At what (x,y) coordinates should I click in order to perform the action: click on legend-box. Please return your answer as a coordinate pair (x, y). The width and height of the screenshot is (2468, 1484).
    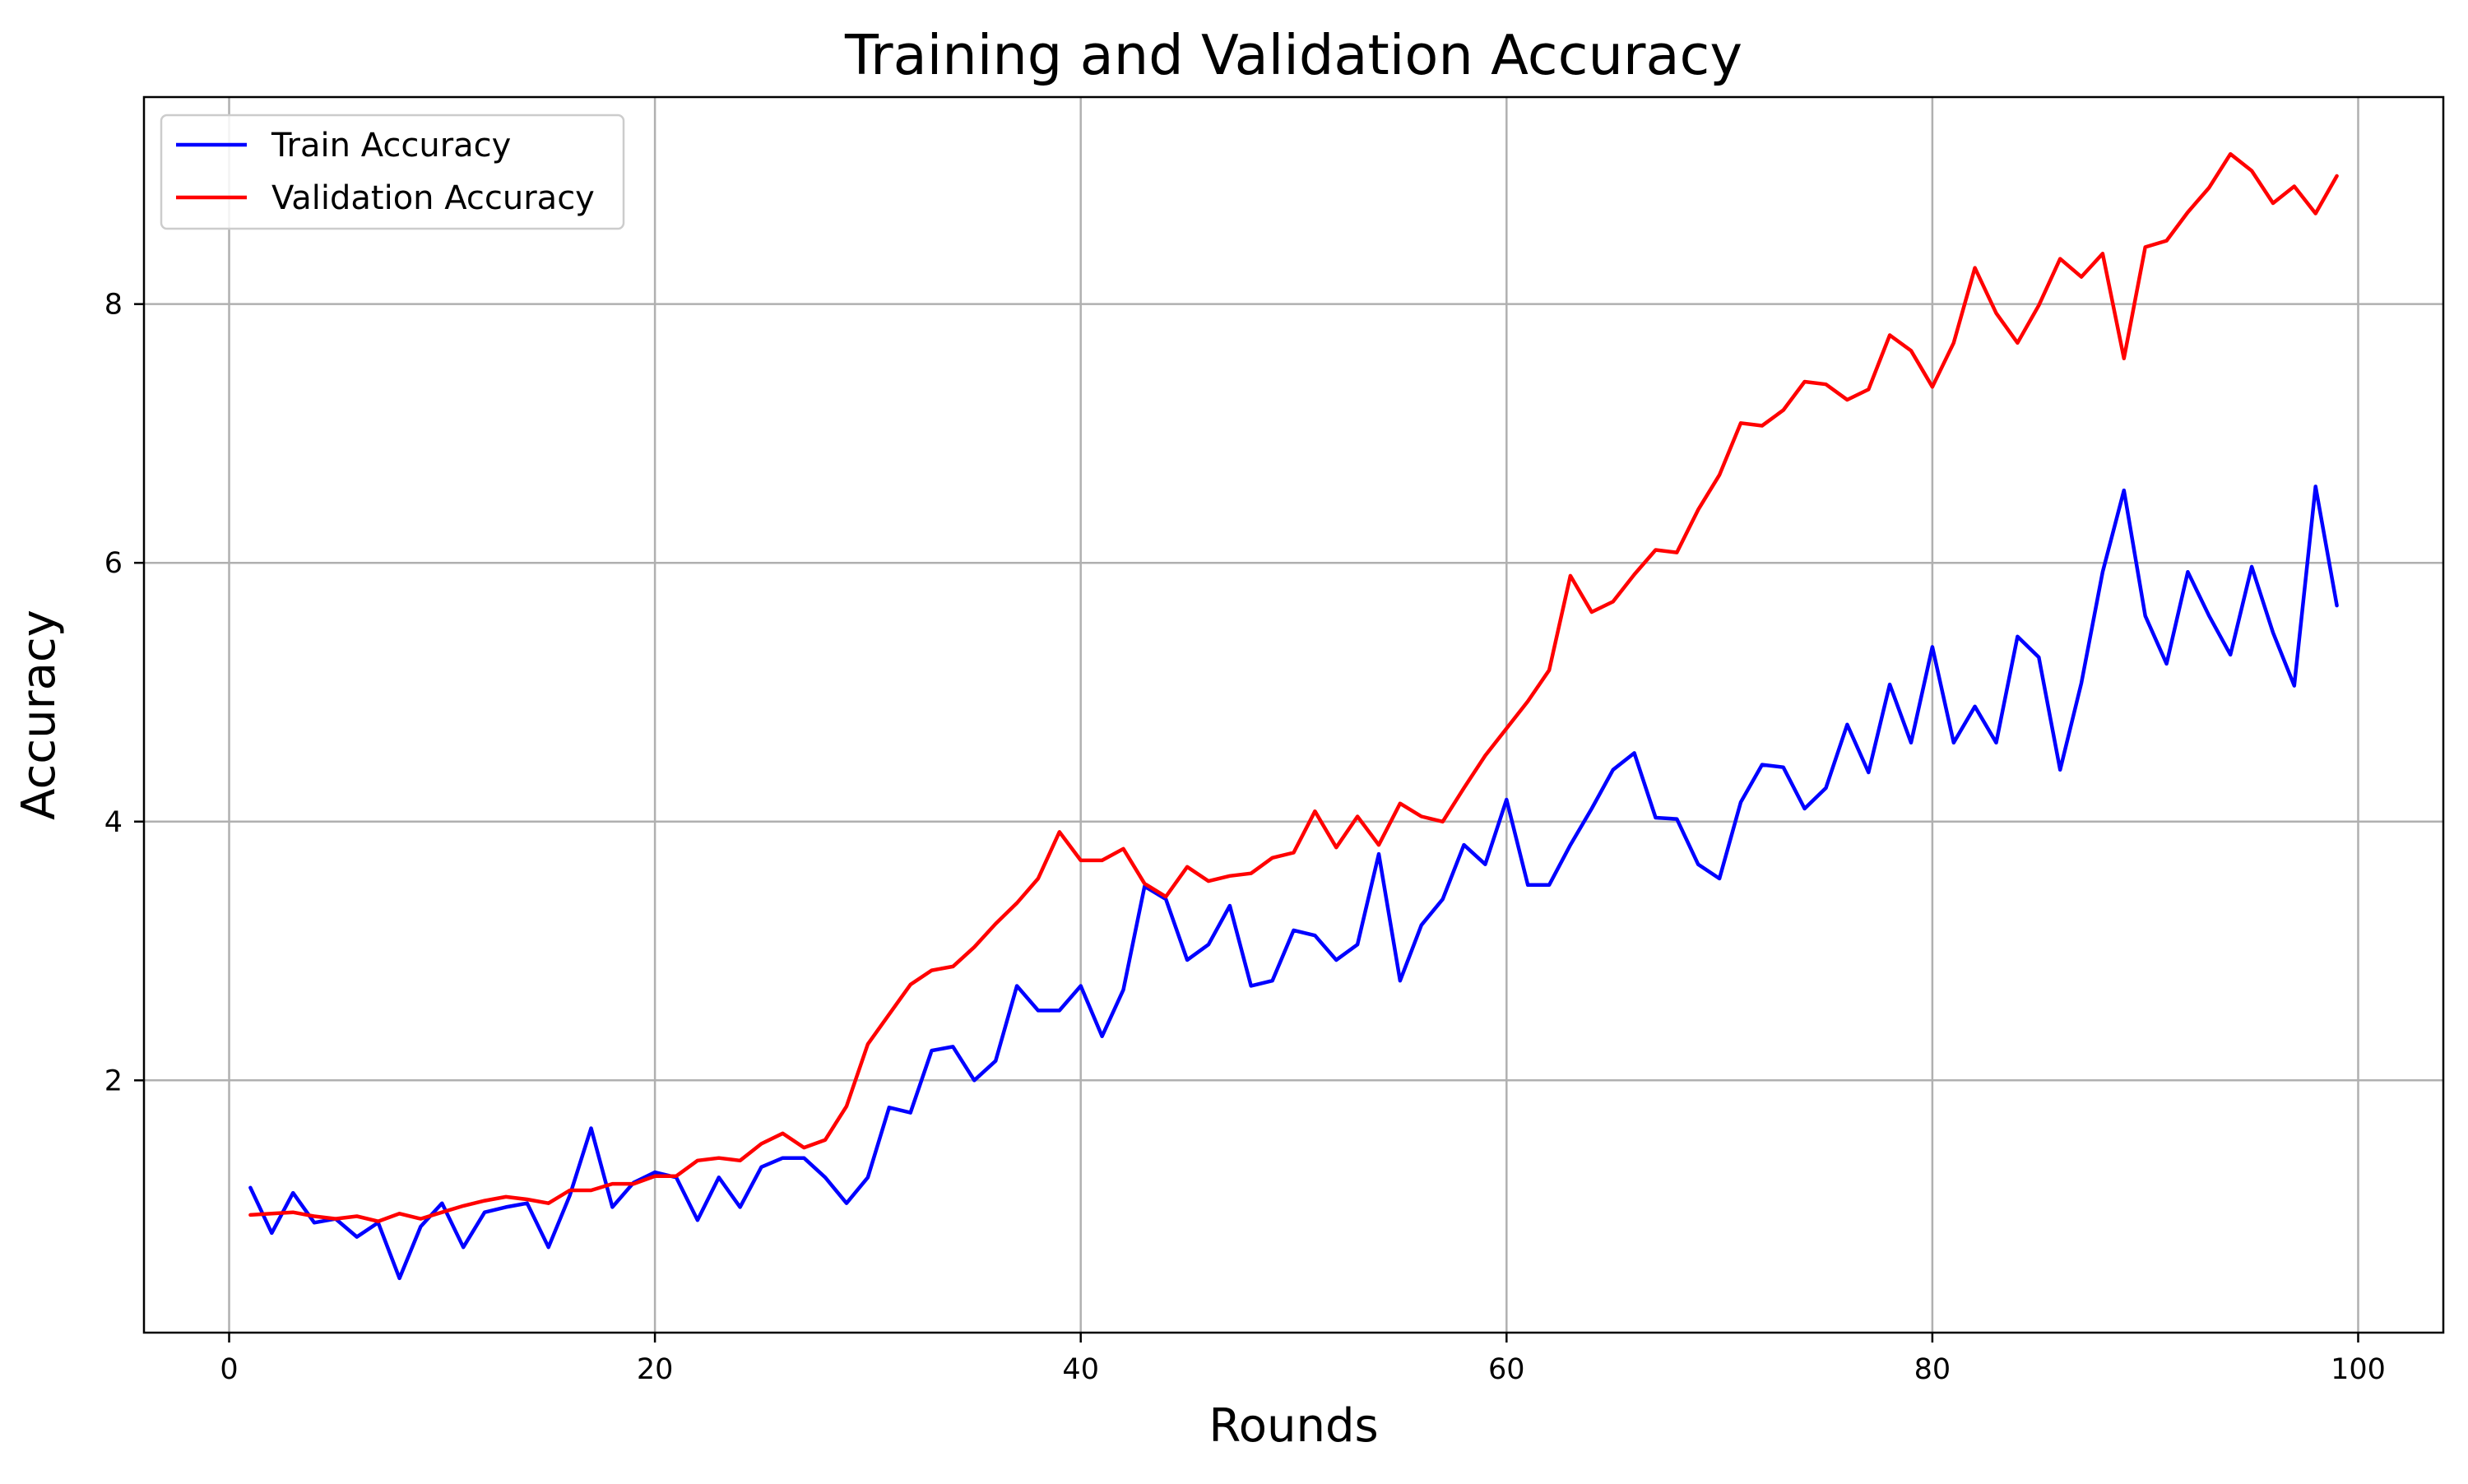
    Looking at the image, I should click on (392, 172).